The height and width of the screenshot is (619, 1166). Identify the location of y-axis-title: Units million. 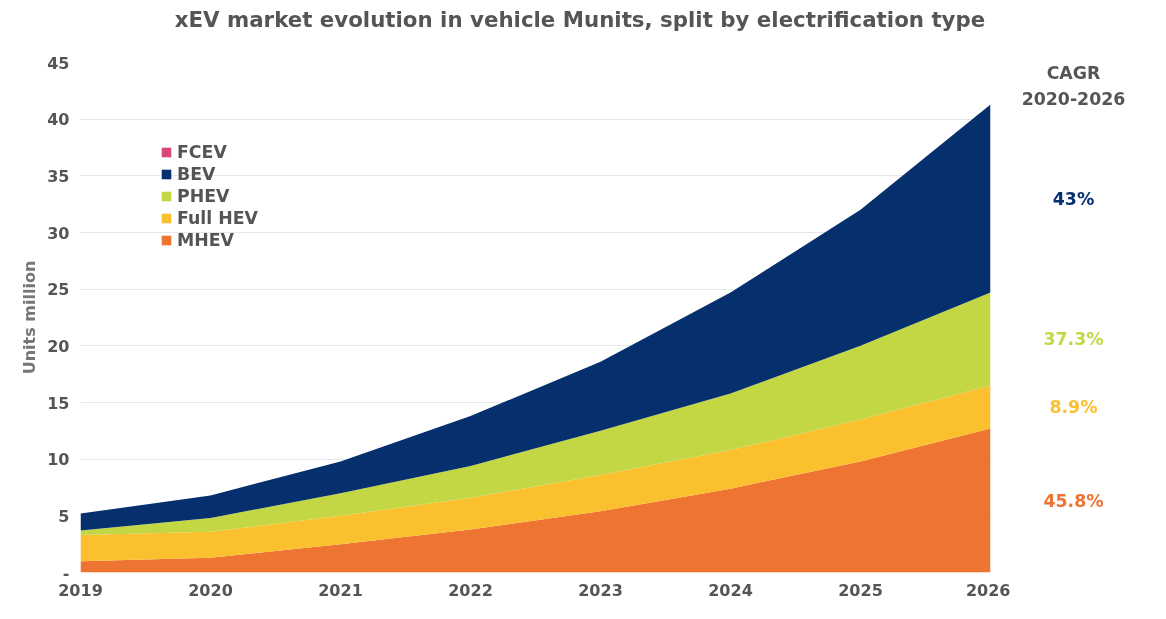
(30, 317).